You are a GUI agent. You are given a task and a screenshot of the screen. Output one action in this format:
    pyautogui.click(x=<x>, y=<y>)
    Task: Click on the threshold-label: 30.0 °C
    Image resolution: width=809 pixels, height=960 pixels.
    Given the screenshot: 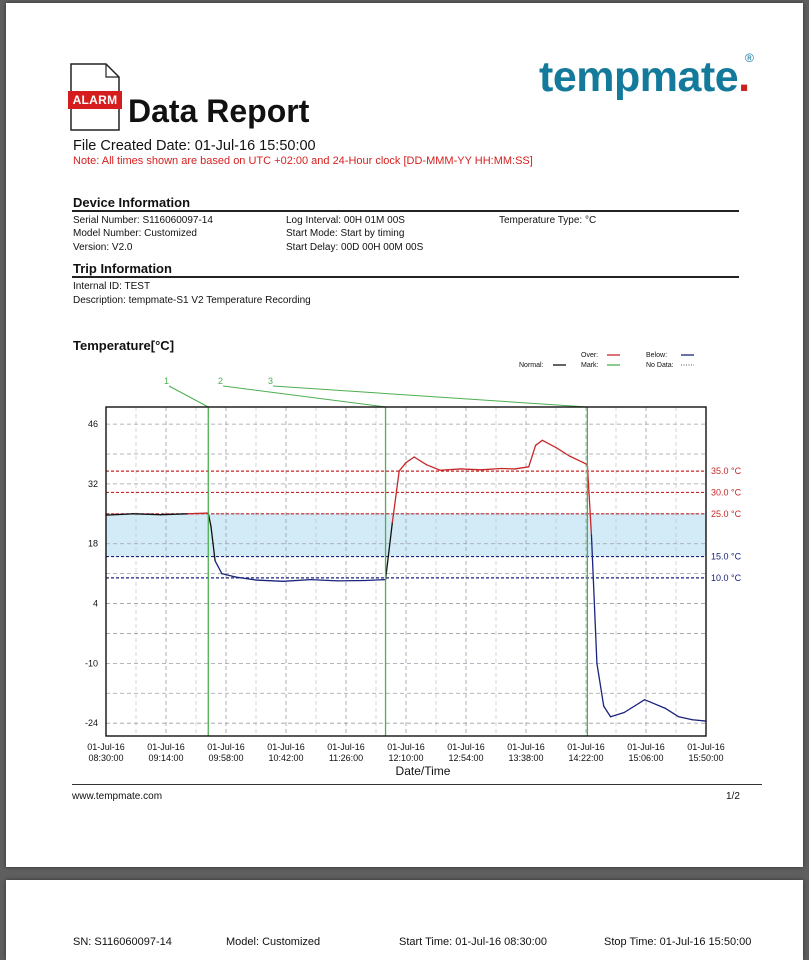 What is the action you would take?
    pyautogui.click(x=726, y=492)
    